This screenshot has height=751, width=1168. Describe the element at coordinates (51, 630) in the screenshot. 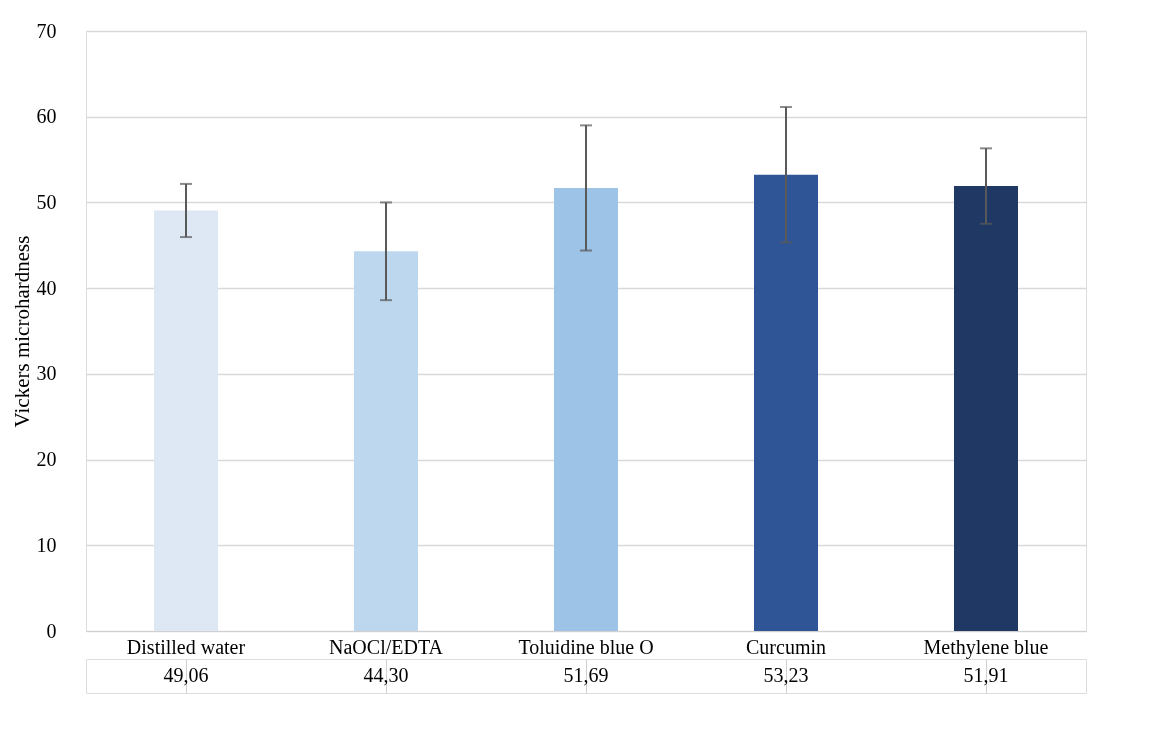

I see `y-tick-label: 0` at that location.